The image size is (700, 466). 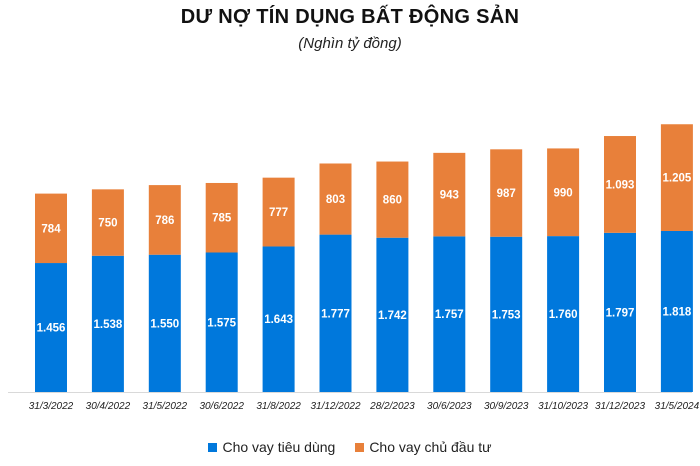 I want to click on data-label: 1.742, so click(x=392, y=316).